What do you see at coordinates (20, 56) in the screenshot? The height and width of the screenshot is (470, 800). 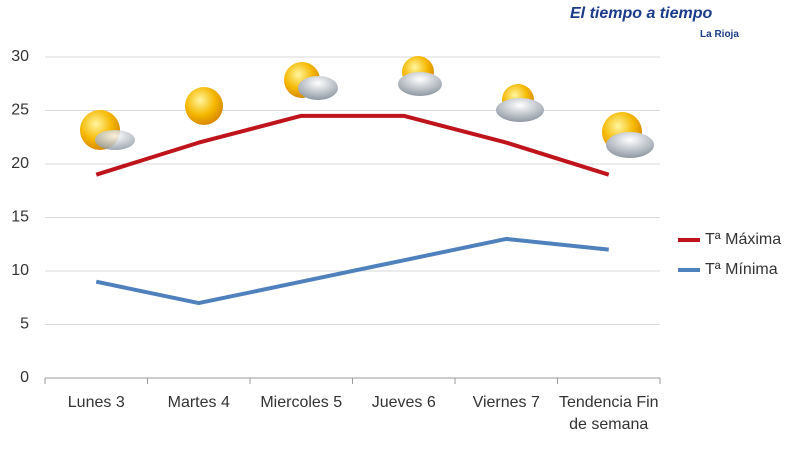 I see `y-tick-label: 30` at bounding box center [20, 56].